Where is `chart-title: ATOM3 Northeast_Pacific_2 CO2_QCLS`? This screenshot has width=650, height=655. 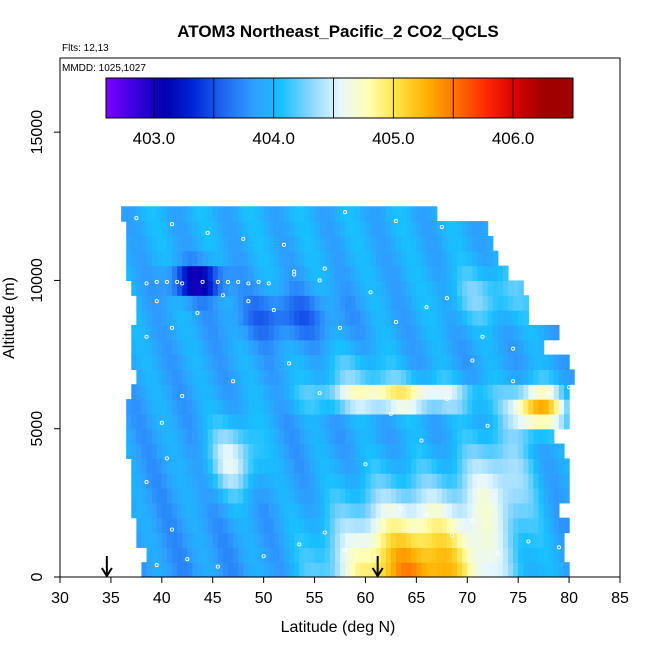 chart-title: ATOM3 Northeast_Pacific_2 CO2_QCLS is located at coordinates (338, 31).